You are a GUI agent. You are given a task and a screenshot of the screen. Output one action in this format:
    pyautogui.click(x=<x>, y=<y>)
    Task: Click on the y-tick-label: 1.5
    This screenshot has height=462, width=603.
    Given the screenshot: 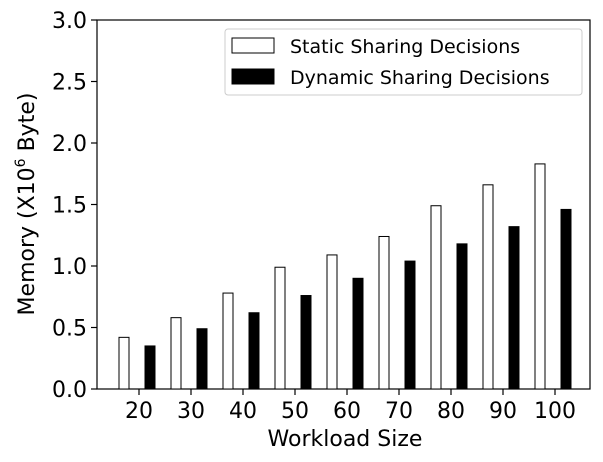 What is the action you would take?
    pyautogui.click(x=69, y=206)
    